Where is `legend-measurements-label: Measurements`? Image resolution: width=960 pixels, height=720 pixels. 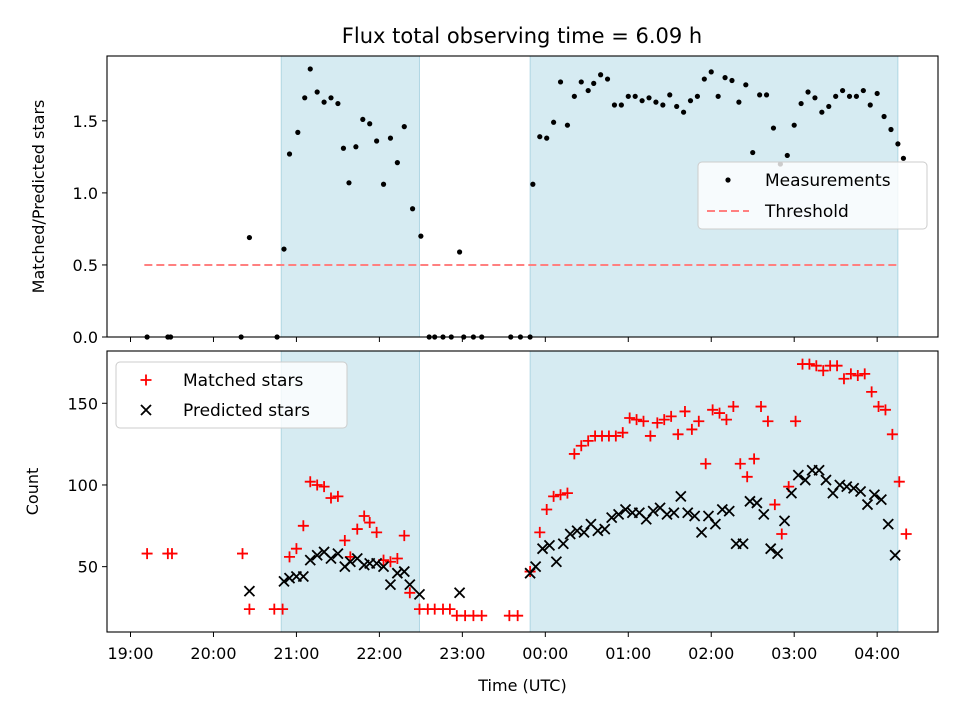 legend-measurements-label: Measurements is located at coordinates (828, 181).